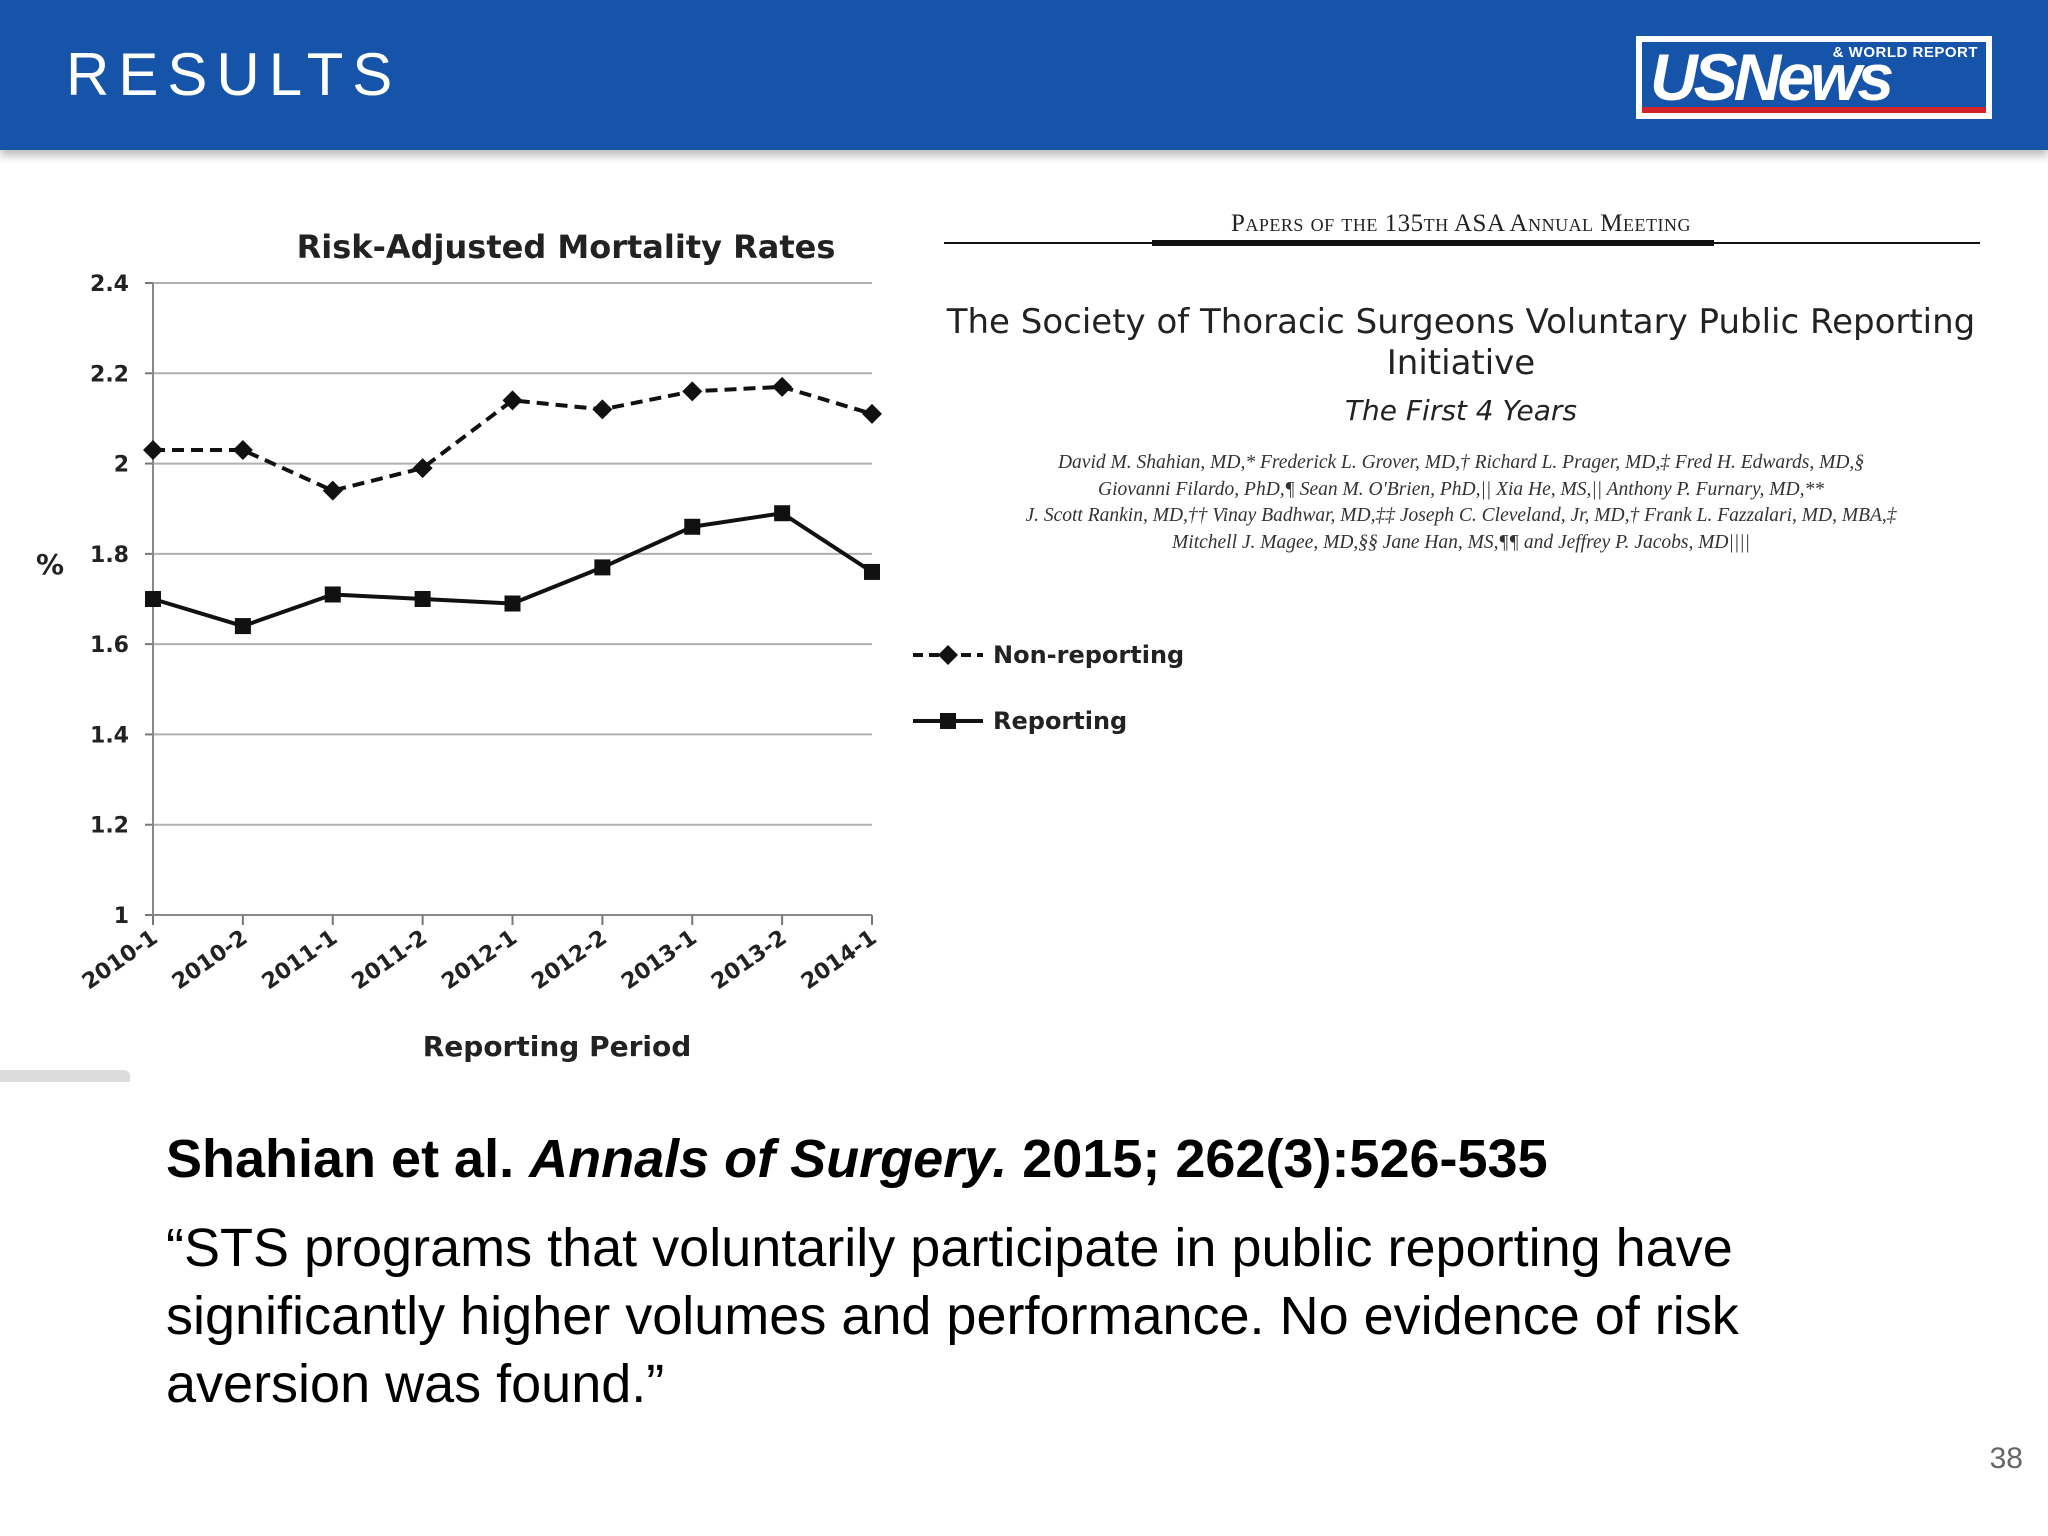 This screenshot has width=2048, height=1536. What do you see at coordinates (948, 721) in the screenshot?
I see `legend-marker-square` at bounding box center [948, 721].